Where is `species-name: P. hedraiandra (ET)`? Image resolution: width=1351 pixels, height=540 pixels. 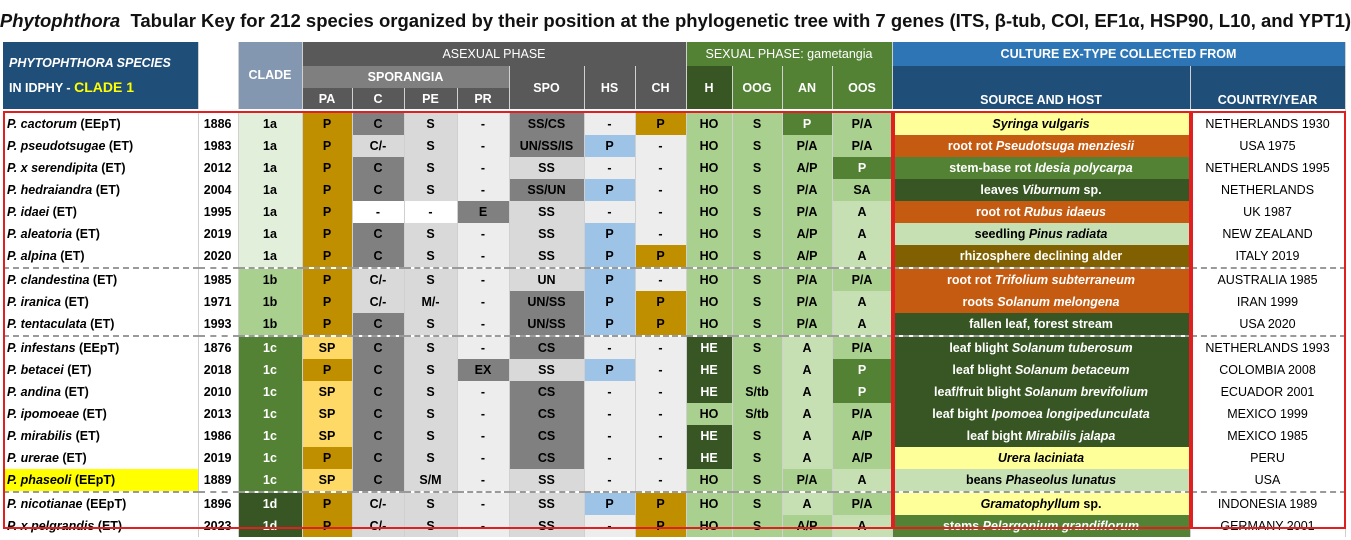
species-name: P. hedraiandra (ET) is located at coordinates (101, 190).